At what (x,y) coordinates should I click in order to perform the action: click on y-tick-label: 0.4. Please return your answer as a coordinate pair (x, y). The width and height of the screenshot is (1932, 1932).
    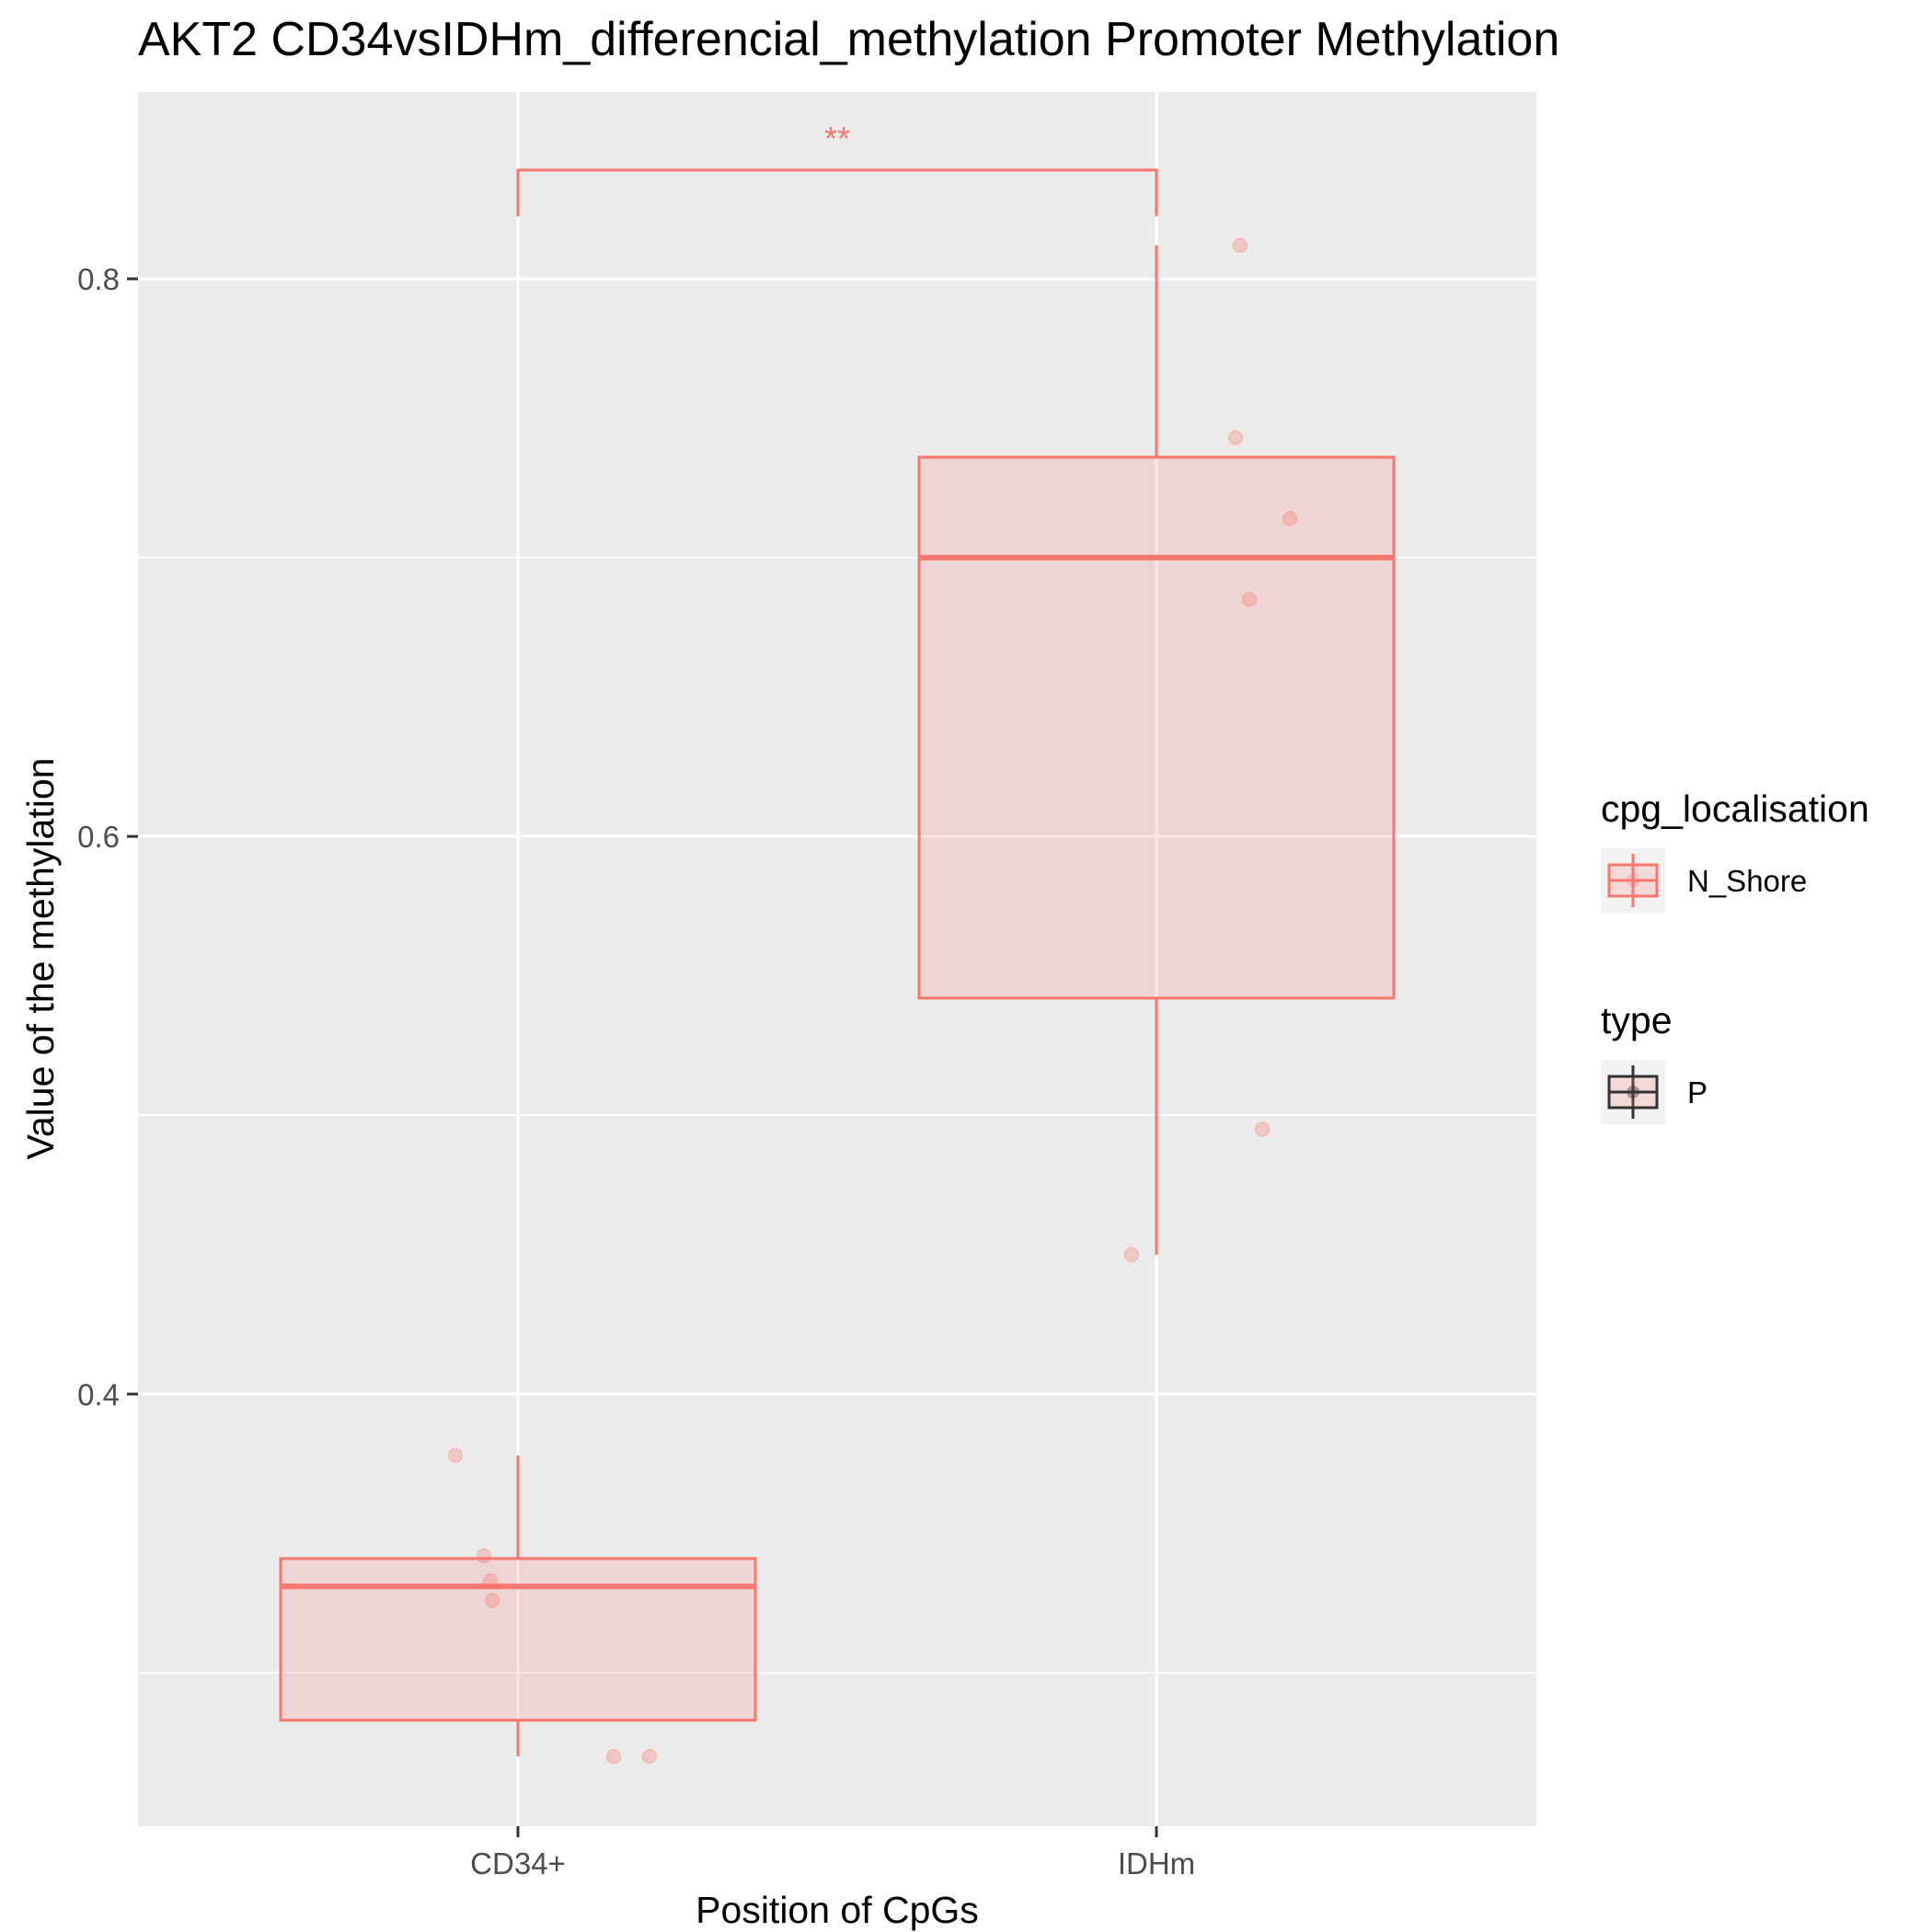
    Looking at the image, I should click on (98, 1394).